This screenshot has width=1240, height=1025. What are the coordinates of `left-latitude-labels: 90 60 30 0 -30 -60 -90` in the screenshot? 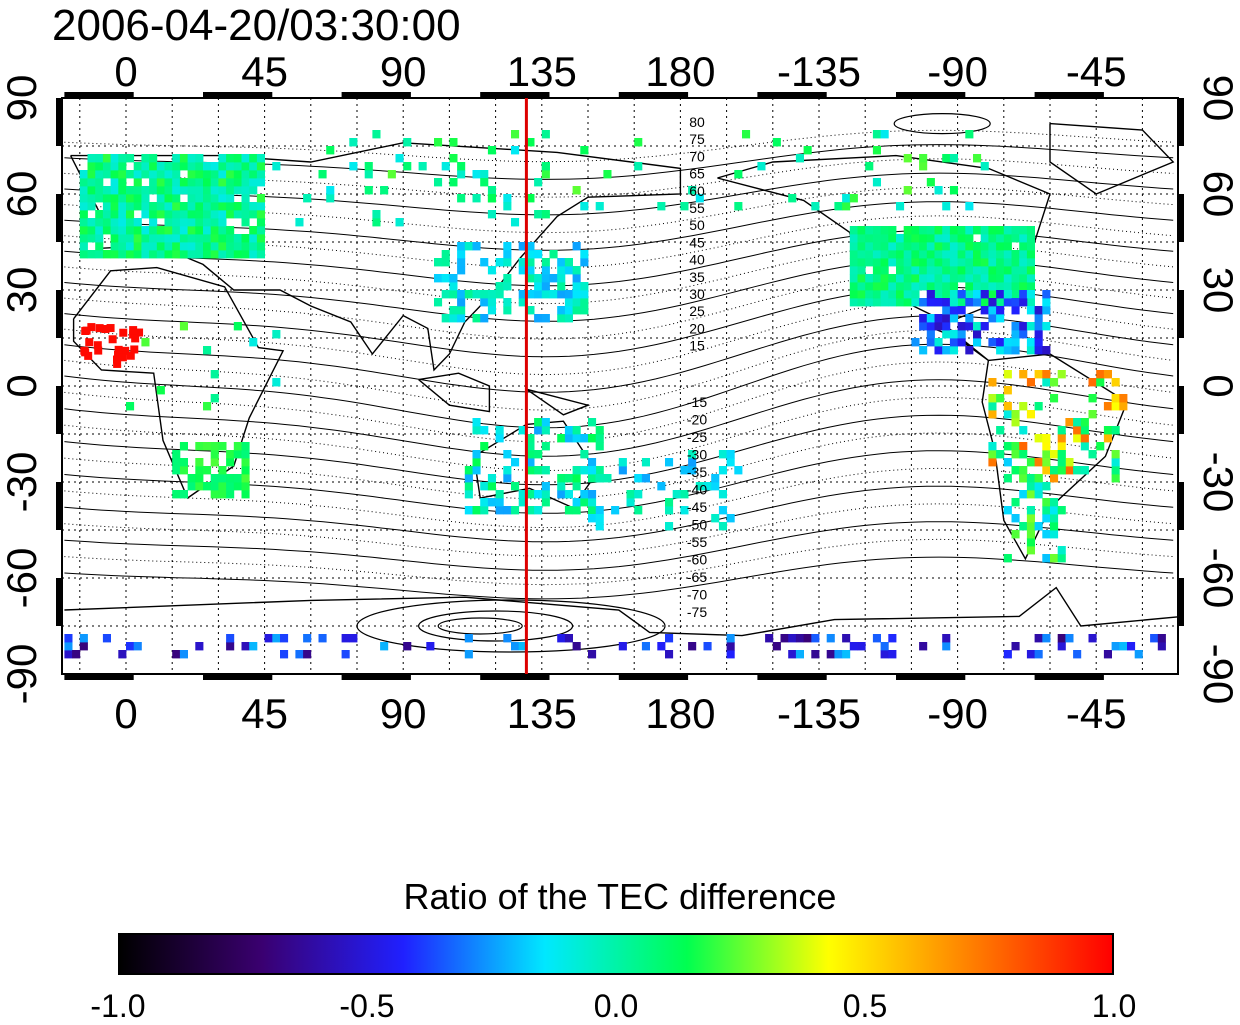 It's located at (22, 390).